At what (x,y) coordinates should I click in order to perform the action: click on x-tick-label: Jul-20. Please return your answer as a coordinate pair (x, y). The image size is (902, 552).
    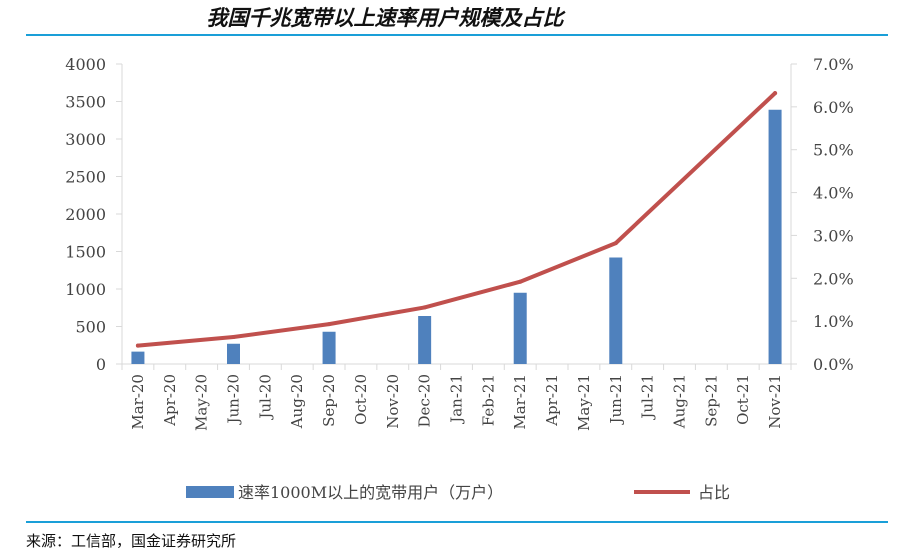
    Looking at the image, I should click on (265, 397).